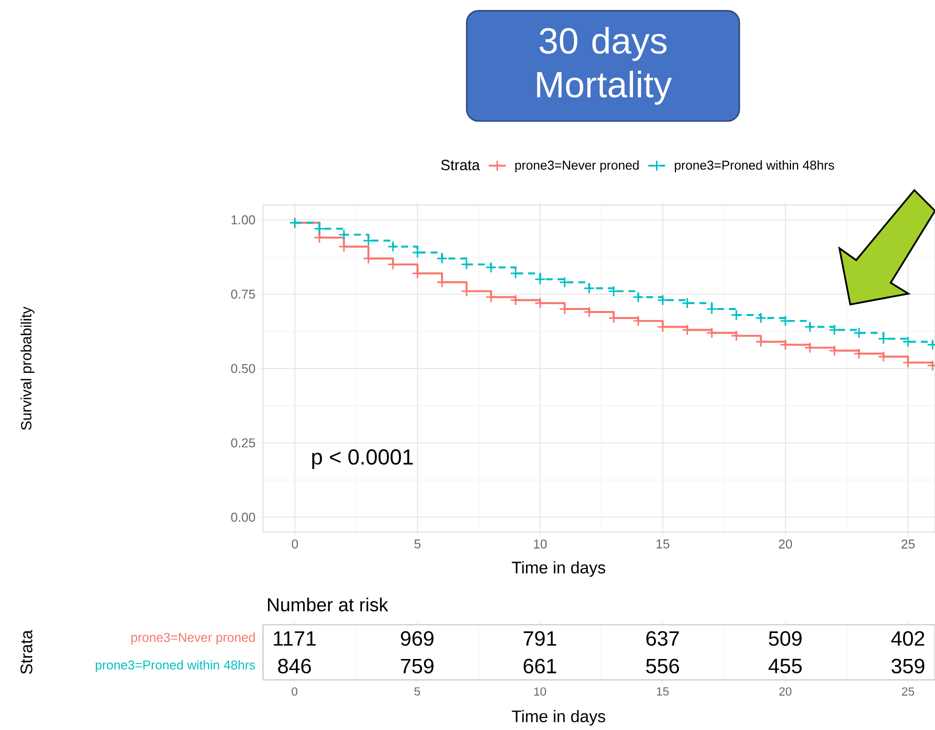 Image resolution: width=935 pixels, height=730 pixels. What do you see at coordinates (460, 165) in the screenshot?
I see `legend-title: Strata` at bounding box center [460, 165].